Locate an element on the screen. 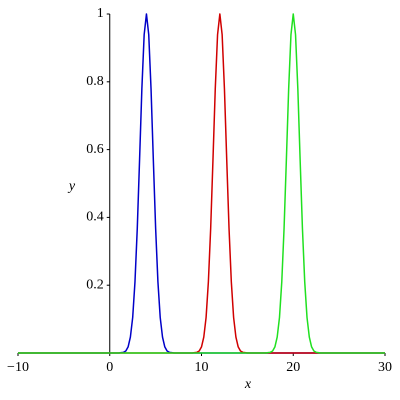  x-tick-label: 0 is located at coordinates (109, 367).